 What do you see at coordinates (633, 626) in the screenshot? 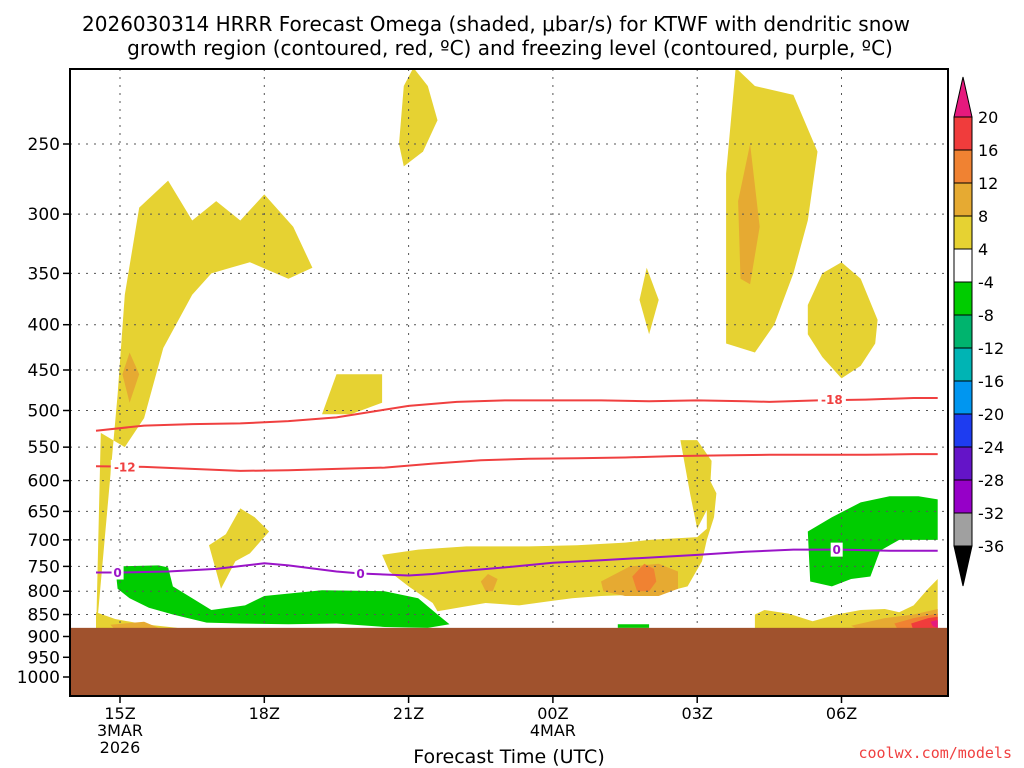
I see `shade-omega-neg4-00z-tiny` at bounding box center [633, 626].